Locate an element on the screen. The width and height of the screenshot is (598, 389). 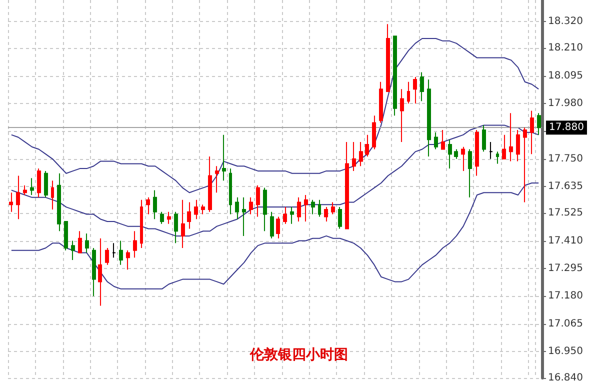
y-tick-label: 17.180 is located at coordinates (565, 296).